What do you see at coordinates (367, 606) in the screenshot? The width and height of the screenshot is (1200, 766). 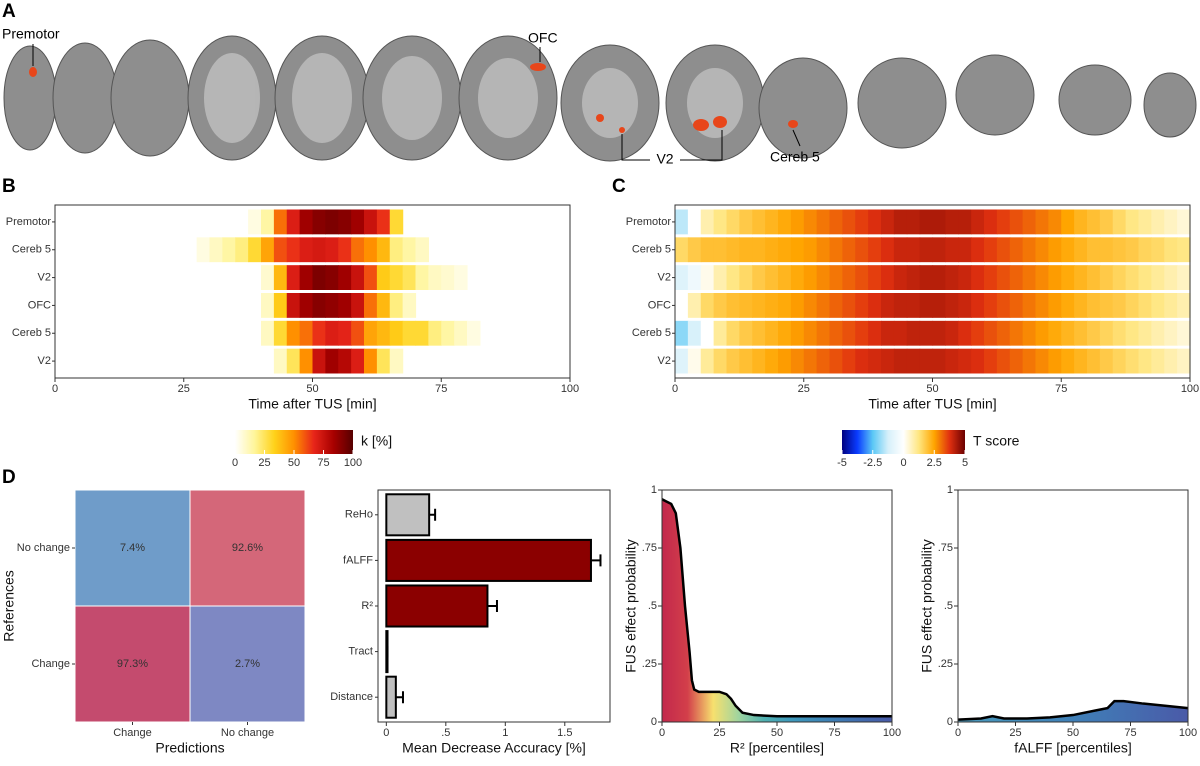 I see `y-tick-label: R²` at bounding box center [367, 606].